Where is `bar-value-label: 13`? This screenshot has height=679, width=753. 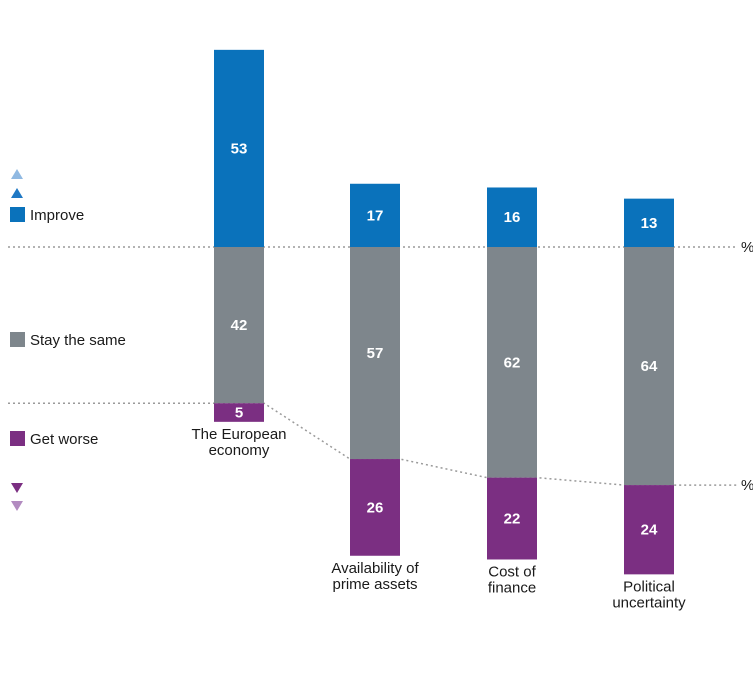
bar-value-label: 13 is located at coordinates (649, 223).